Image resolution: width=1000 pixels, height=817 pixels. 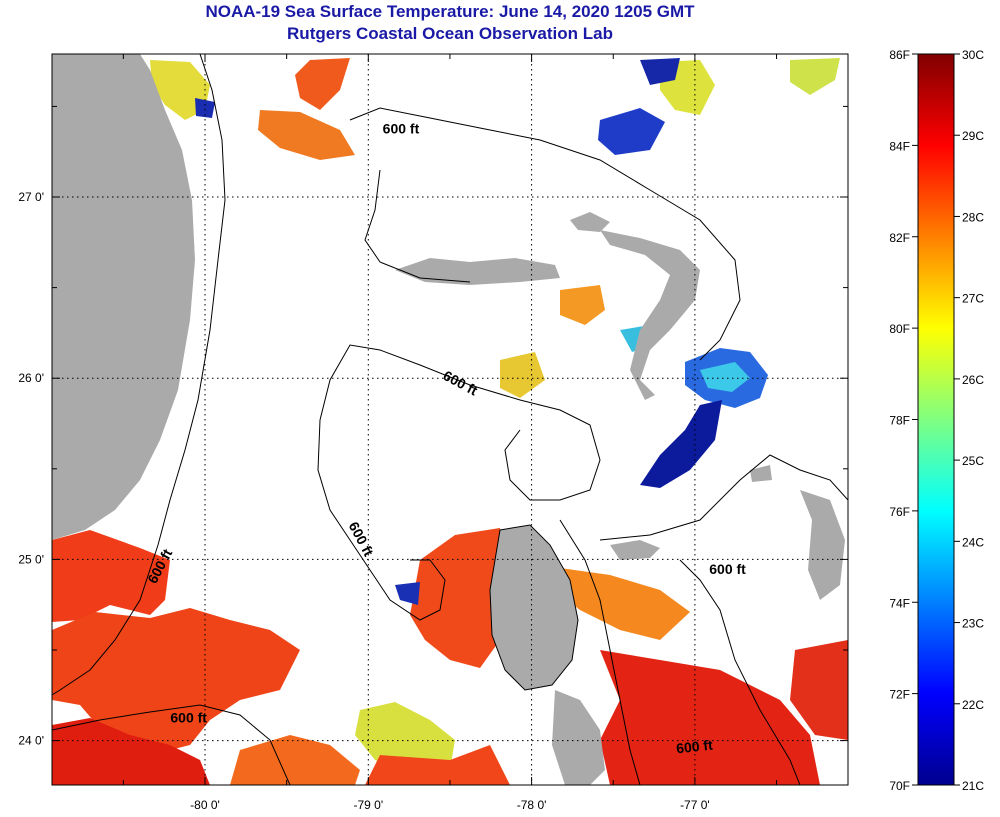 I want to click on coast-andros-outline, so click(x=534, y=607).